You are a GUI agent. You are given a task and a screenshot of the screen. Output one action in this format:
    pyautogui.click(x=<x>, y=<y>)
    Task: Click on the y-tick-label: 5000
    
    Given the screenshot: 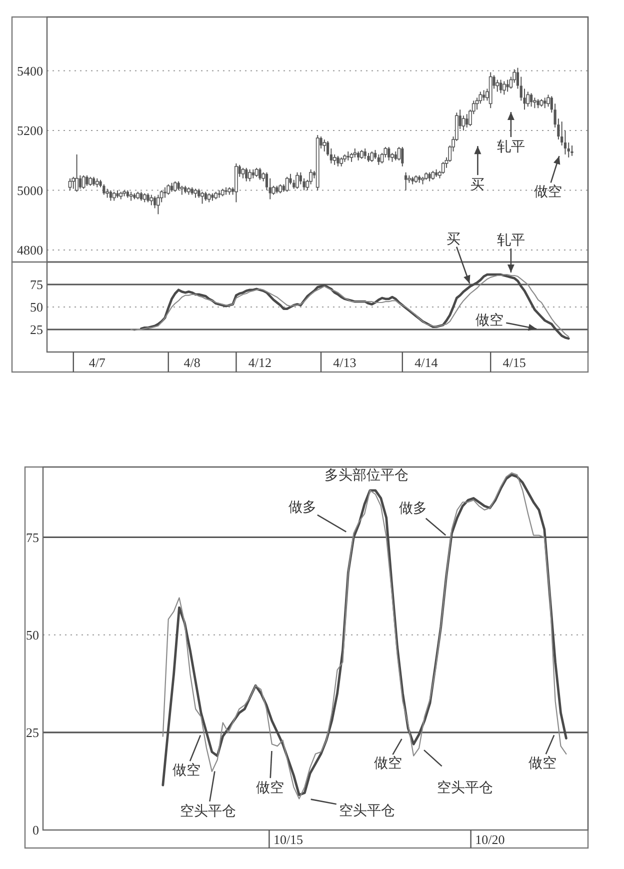 What is the action you would take?
    pyautogui.click(x=30, y=190)
    